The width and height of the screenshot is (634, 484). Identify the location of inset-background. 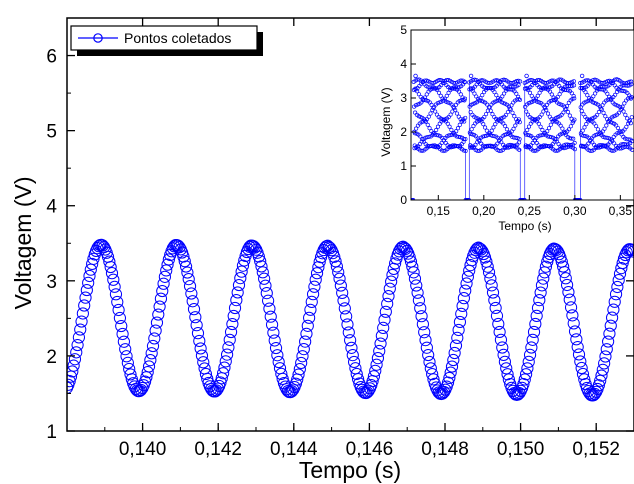
(522, 115).